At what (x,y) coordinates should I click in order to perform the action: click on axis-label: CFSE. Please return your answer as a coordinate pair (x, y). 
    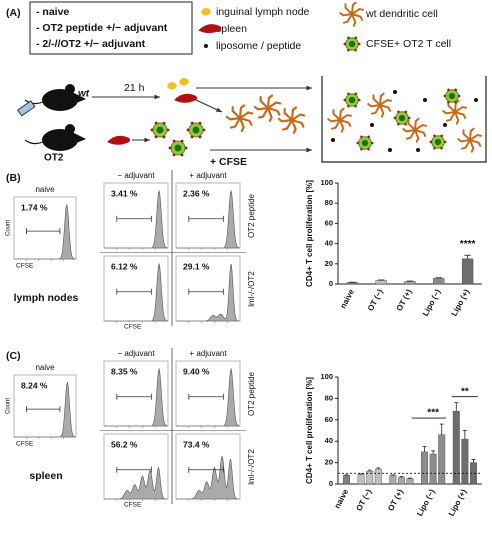
    Looking at the image, I should click on (133, 327).